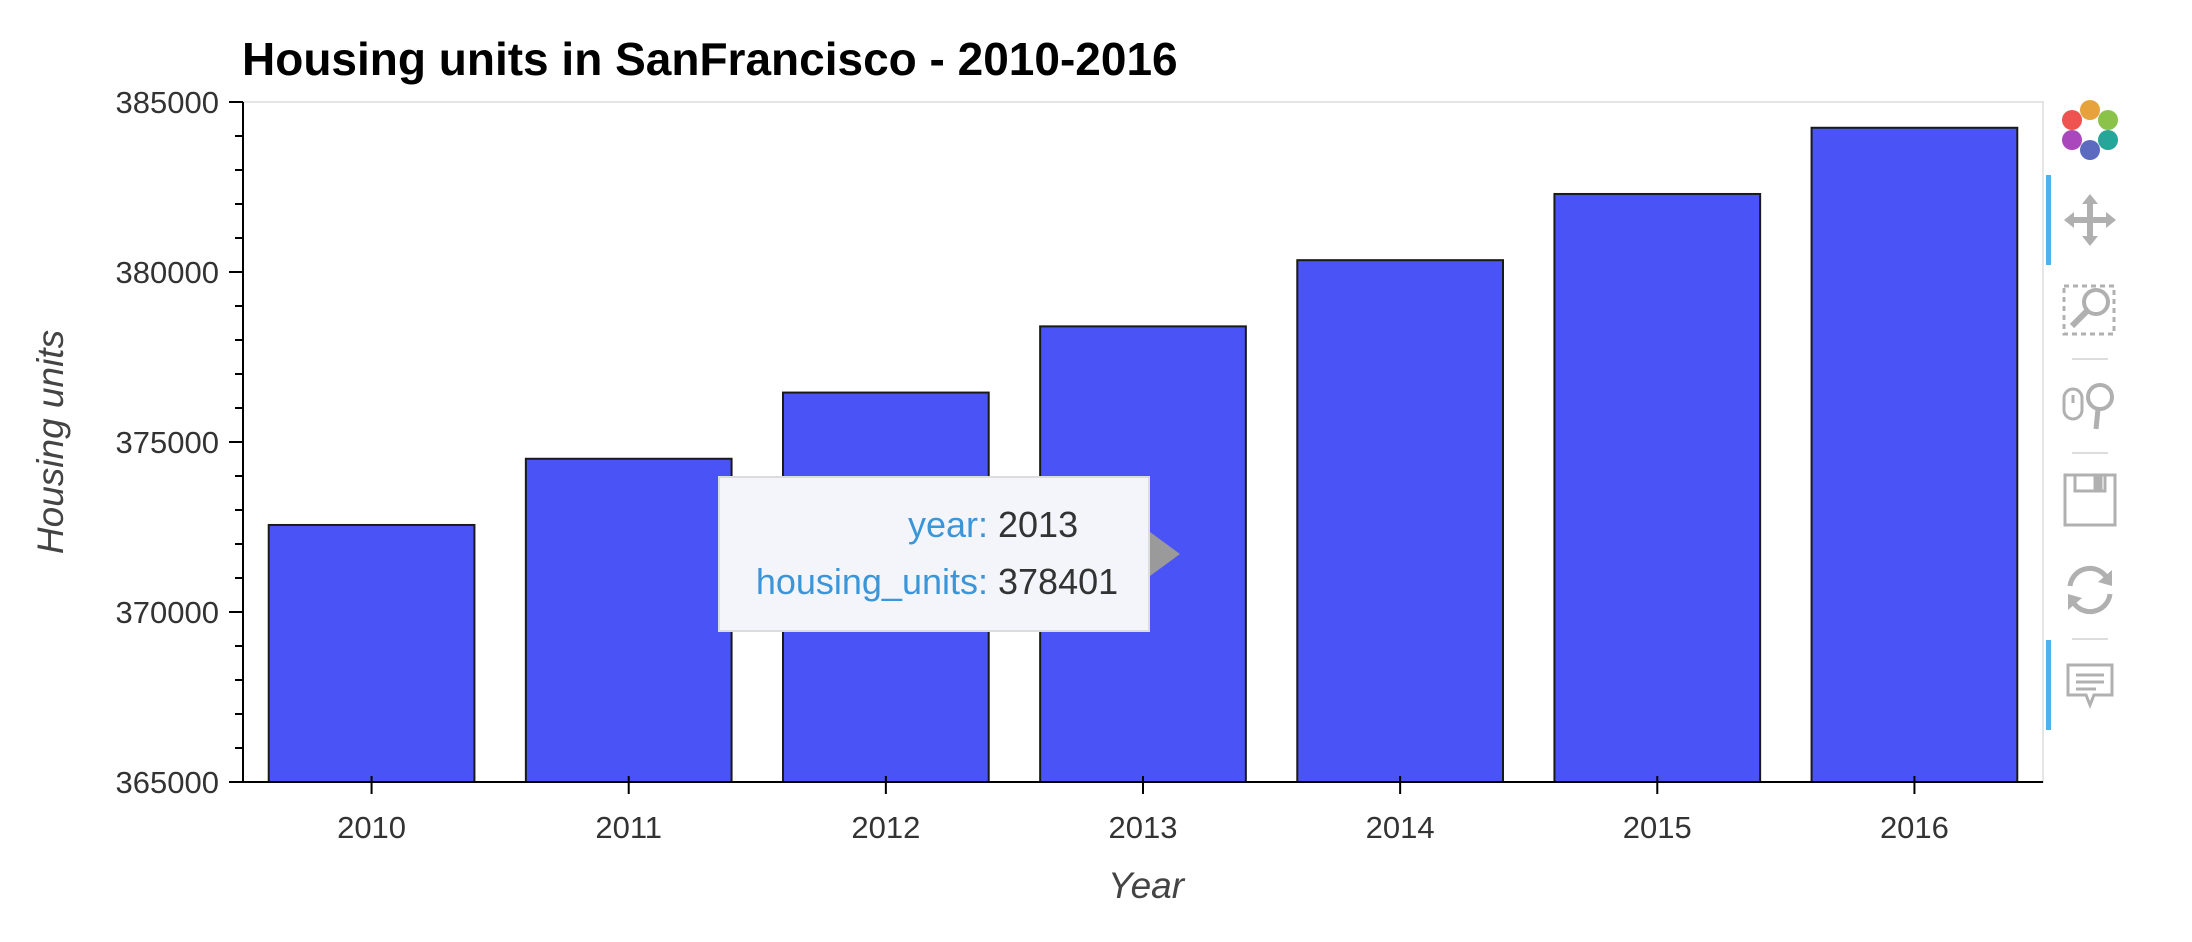  Describe the element at coordinates (947, 524) in the screenshot. I see `tooltip-year-key: year:` at that location.